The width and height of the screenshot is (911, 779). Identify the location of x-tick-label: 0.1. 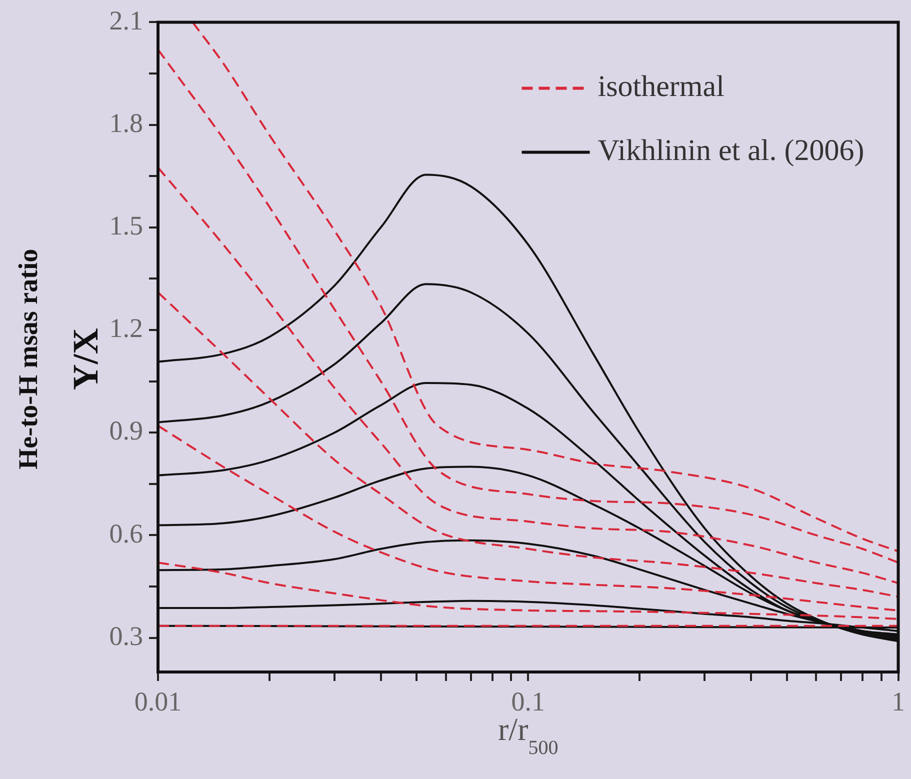
(528, 701).